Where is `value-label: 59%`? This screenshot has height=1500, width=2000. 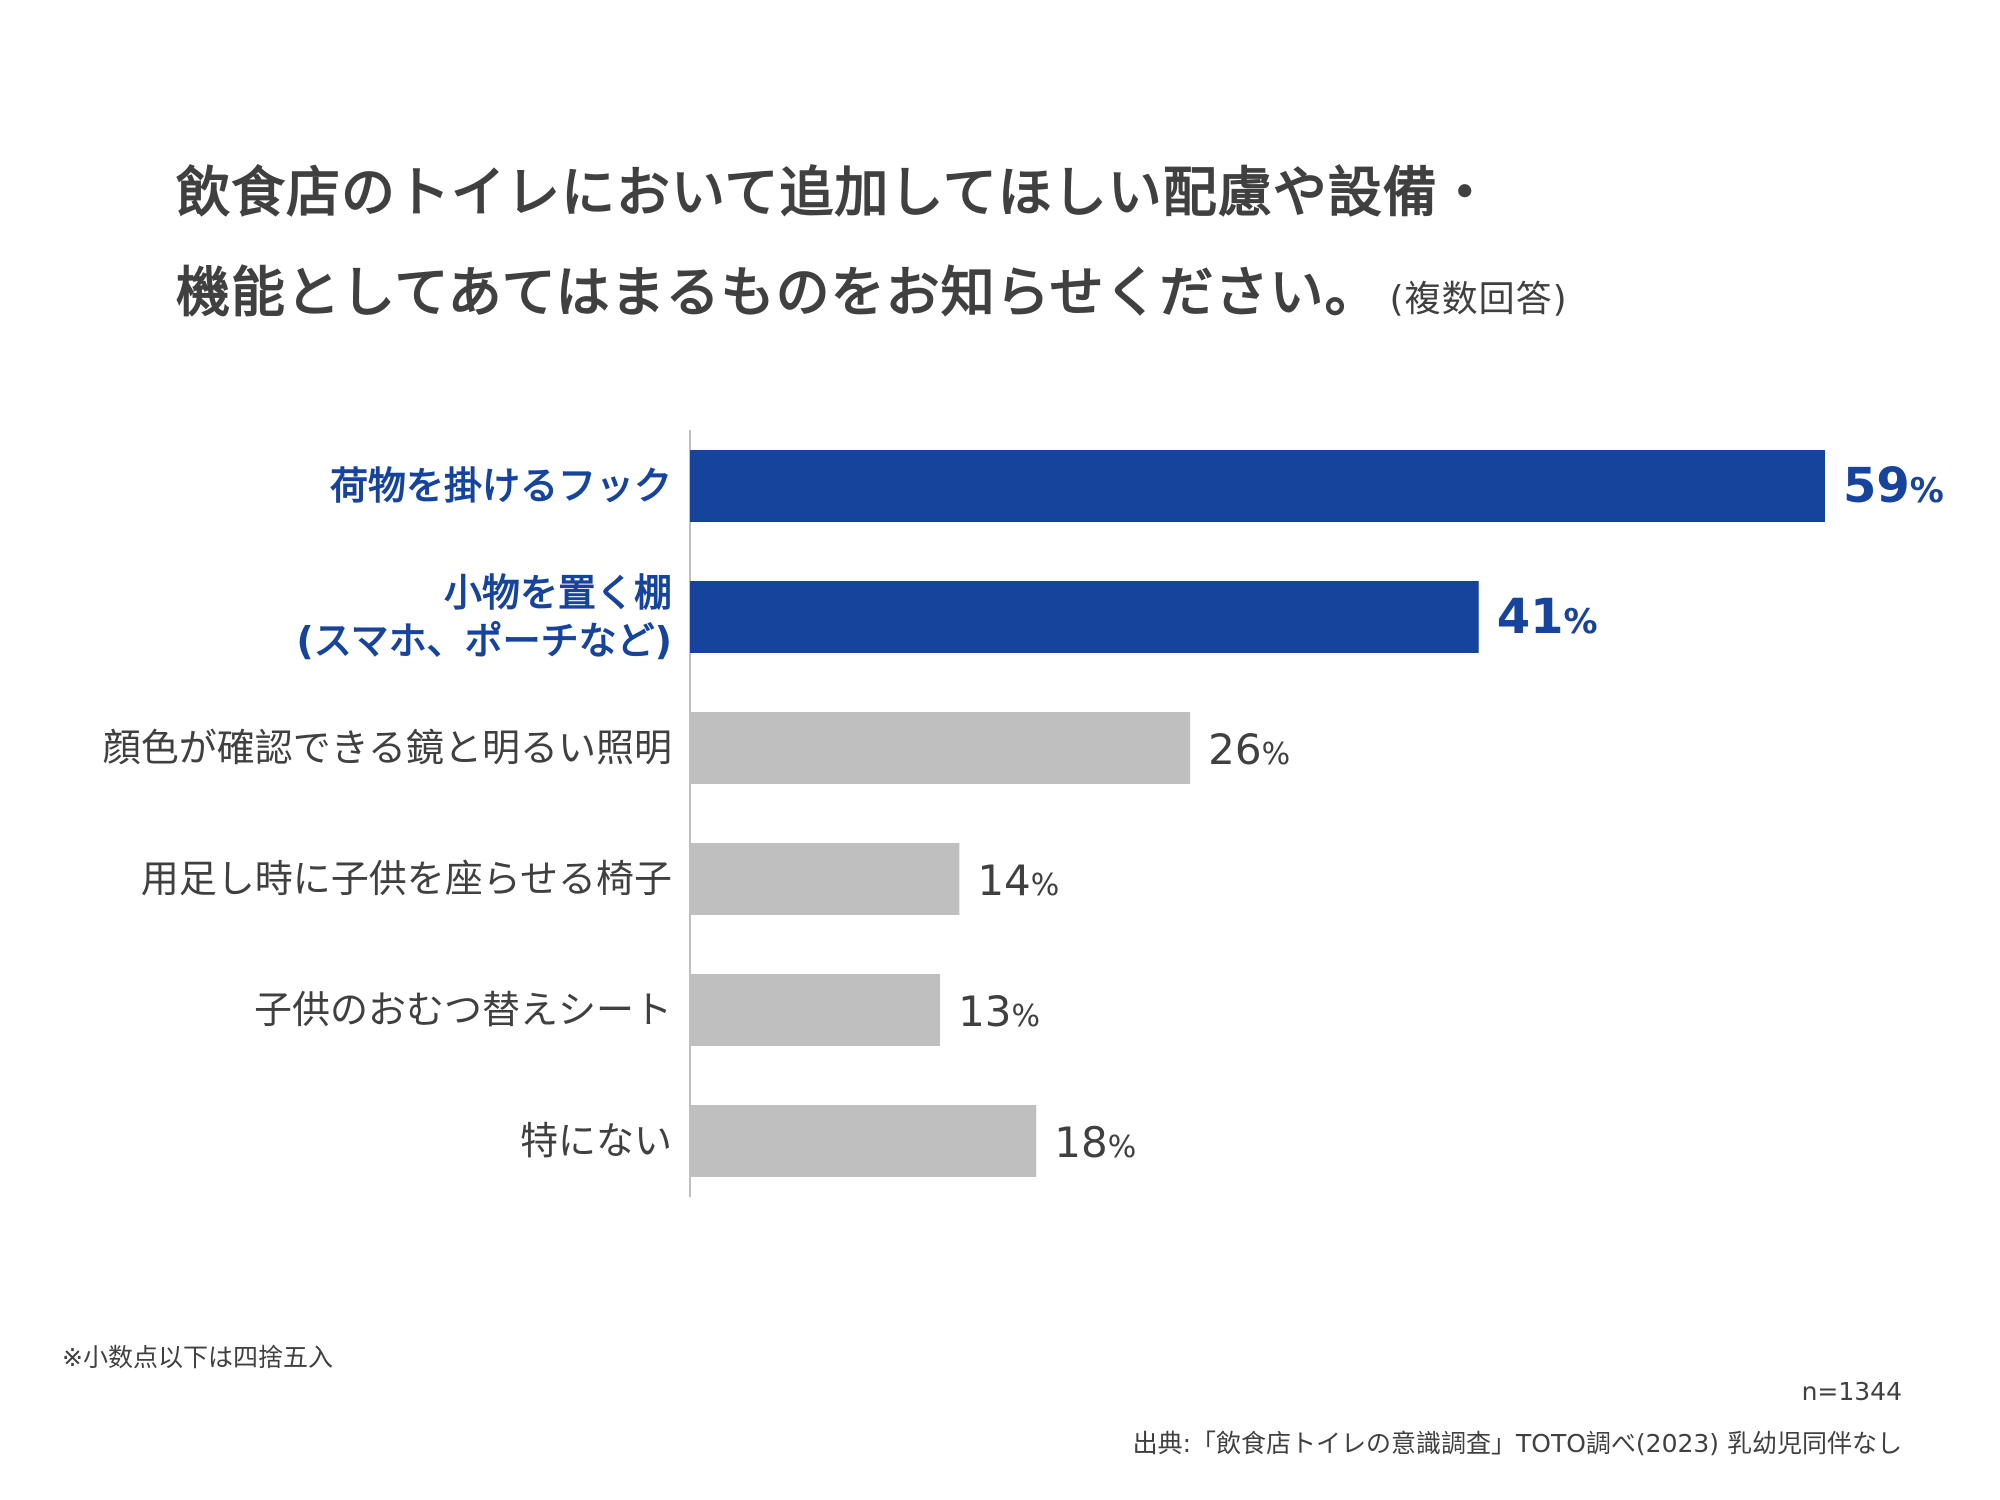 value-label: 59% is located at coordinates (1893, 486).